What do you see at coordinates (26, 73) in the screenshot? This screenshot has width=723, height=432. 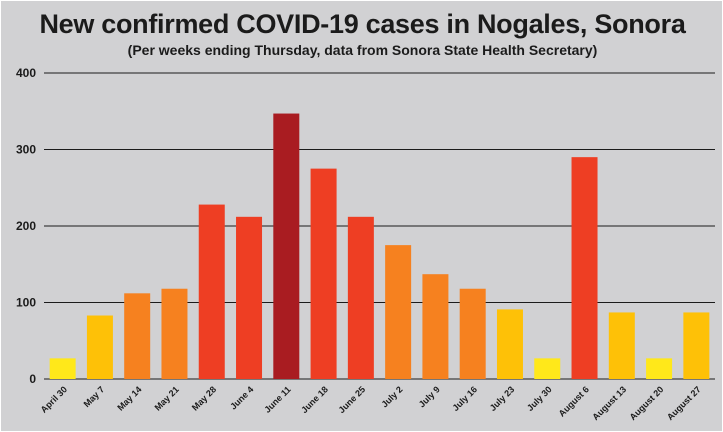 I see `y-tick-label: 400` at bounding box center [26, 73].